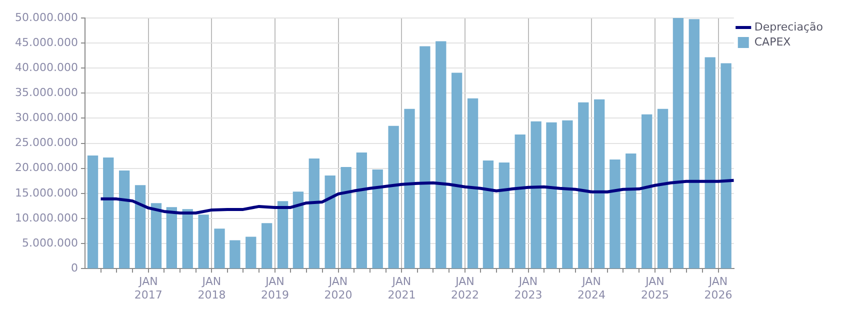 The image size is (851, 313). I want to click on x-tick-label: JAN 2021, so click(402, 288).